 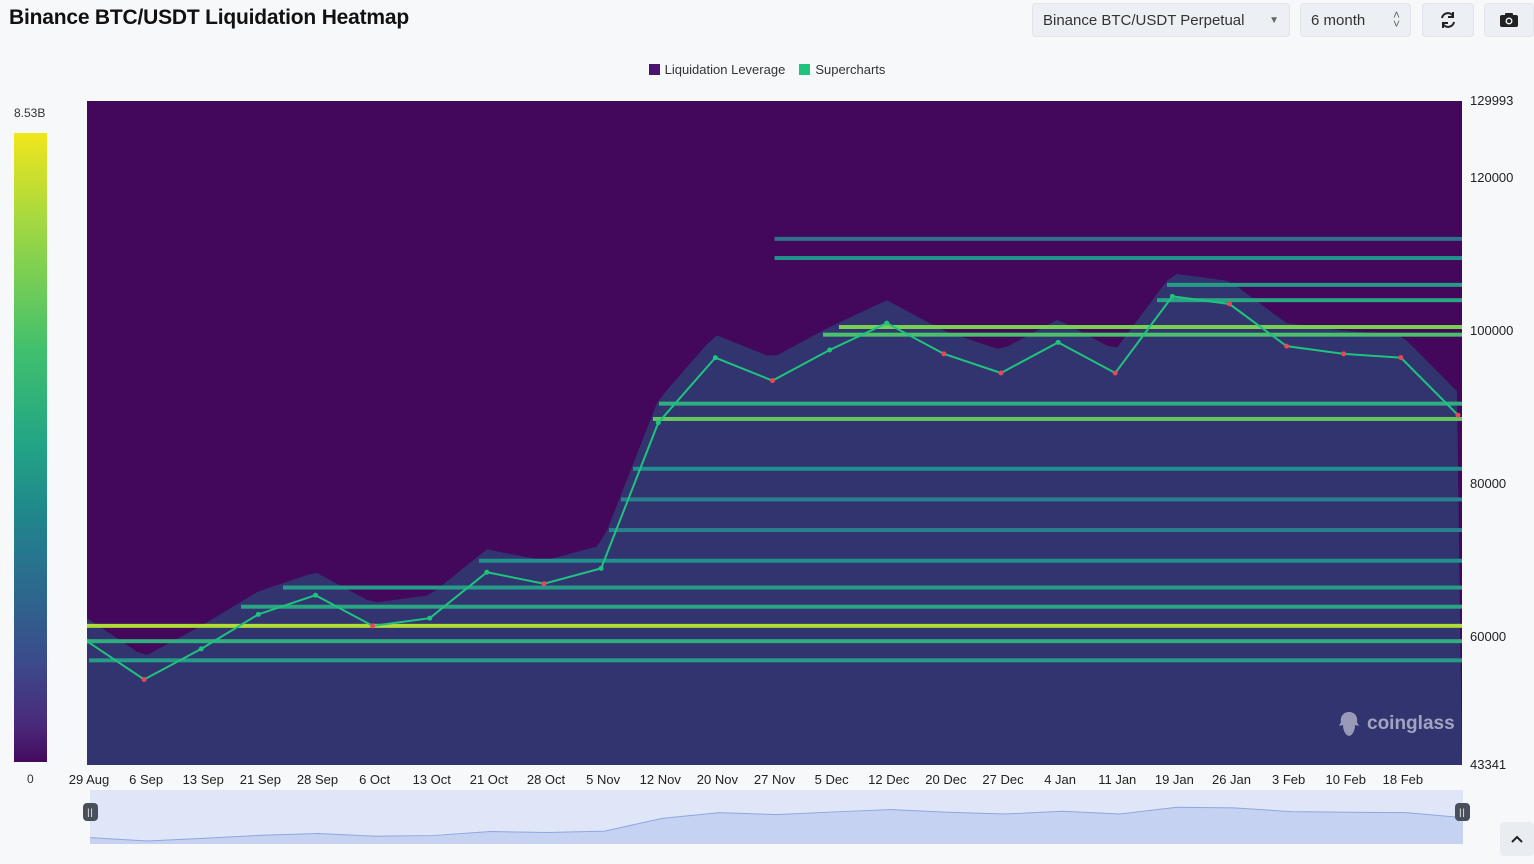 What do you see at coordinates (30, 113) in the screenshot?
I see `scale-max-label: 8.53B` at bounding box center [30, 113].